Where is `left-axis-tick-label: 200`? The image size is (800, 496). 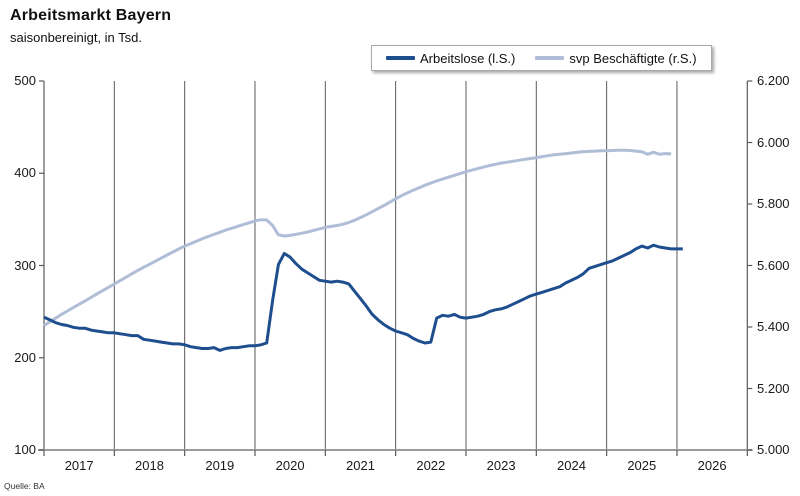 left-axis-tick-label: 200 is located at coordinates (25, 357).